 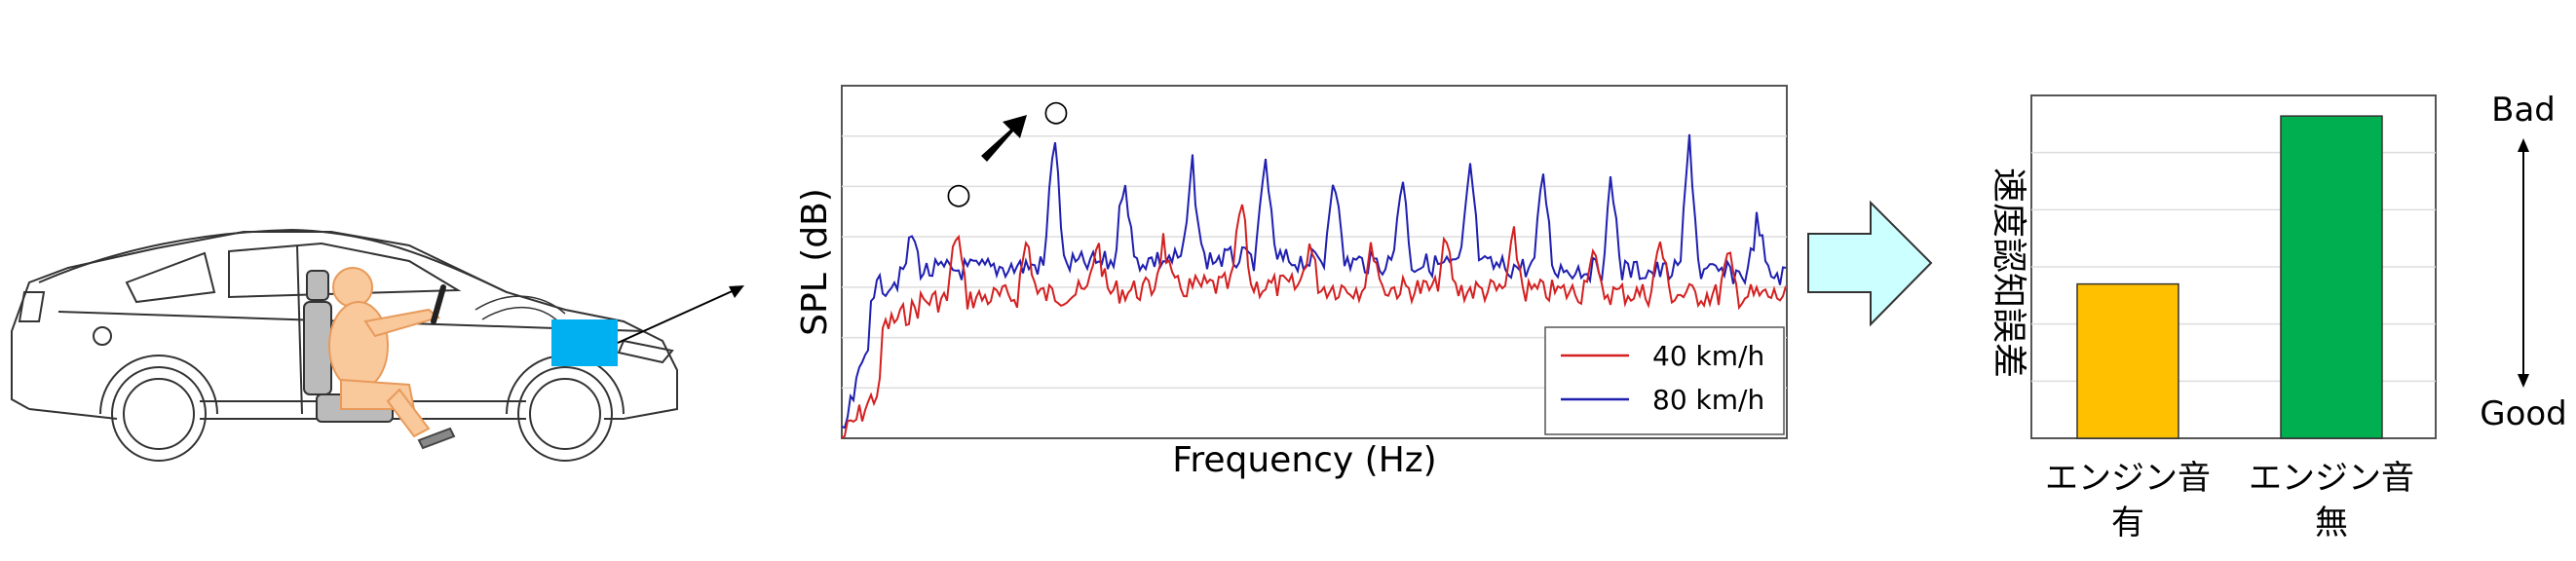 What do you see at coordinates (736, 291) in the screenshot?
I see `sound-direction-arrowhead` at bounding box center [736, 291].